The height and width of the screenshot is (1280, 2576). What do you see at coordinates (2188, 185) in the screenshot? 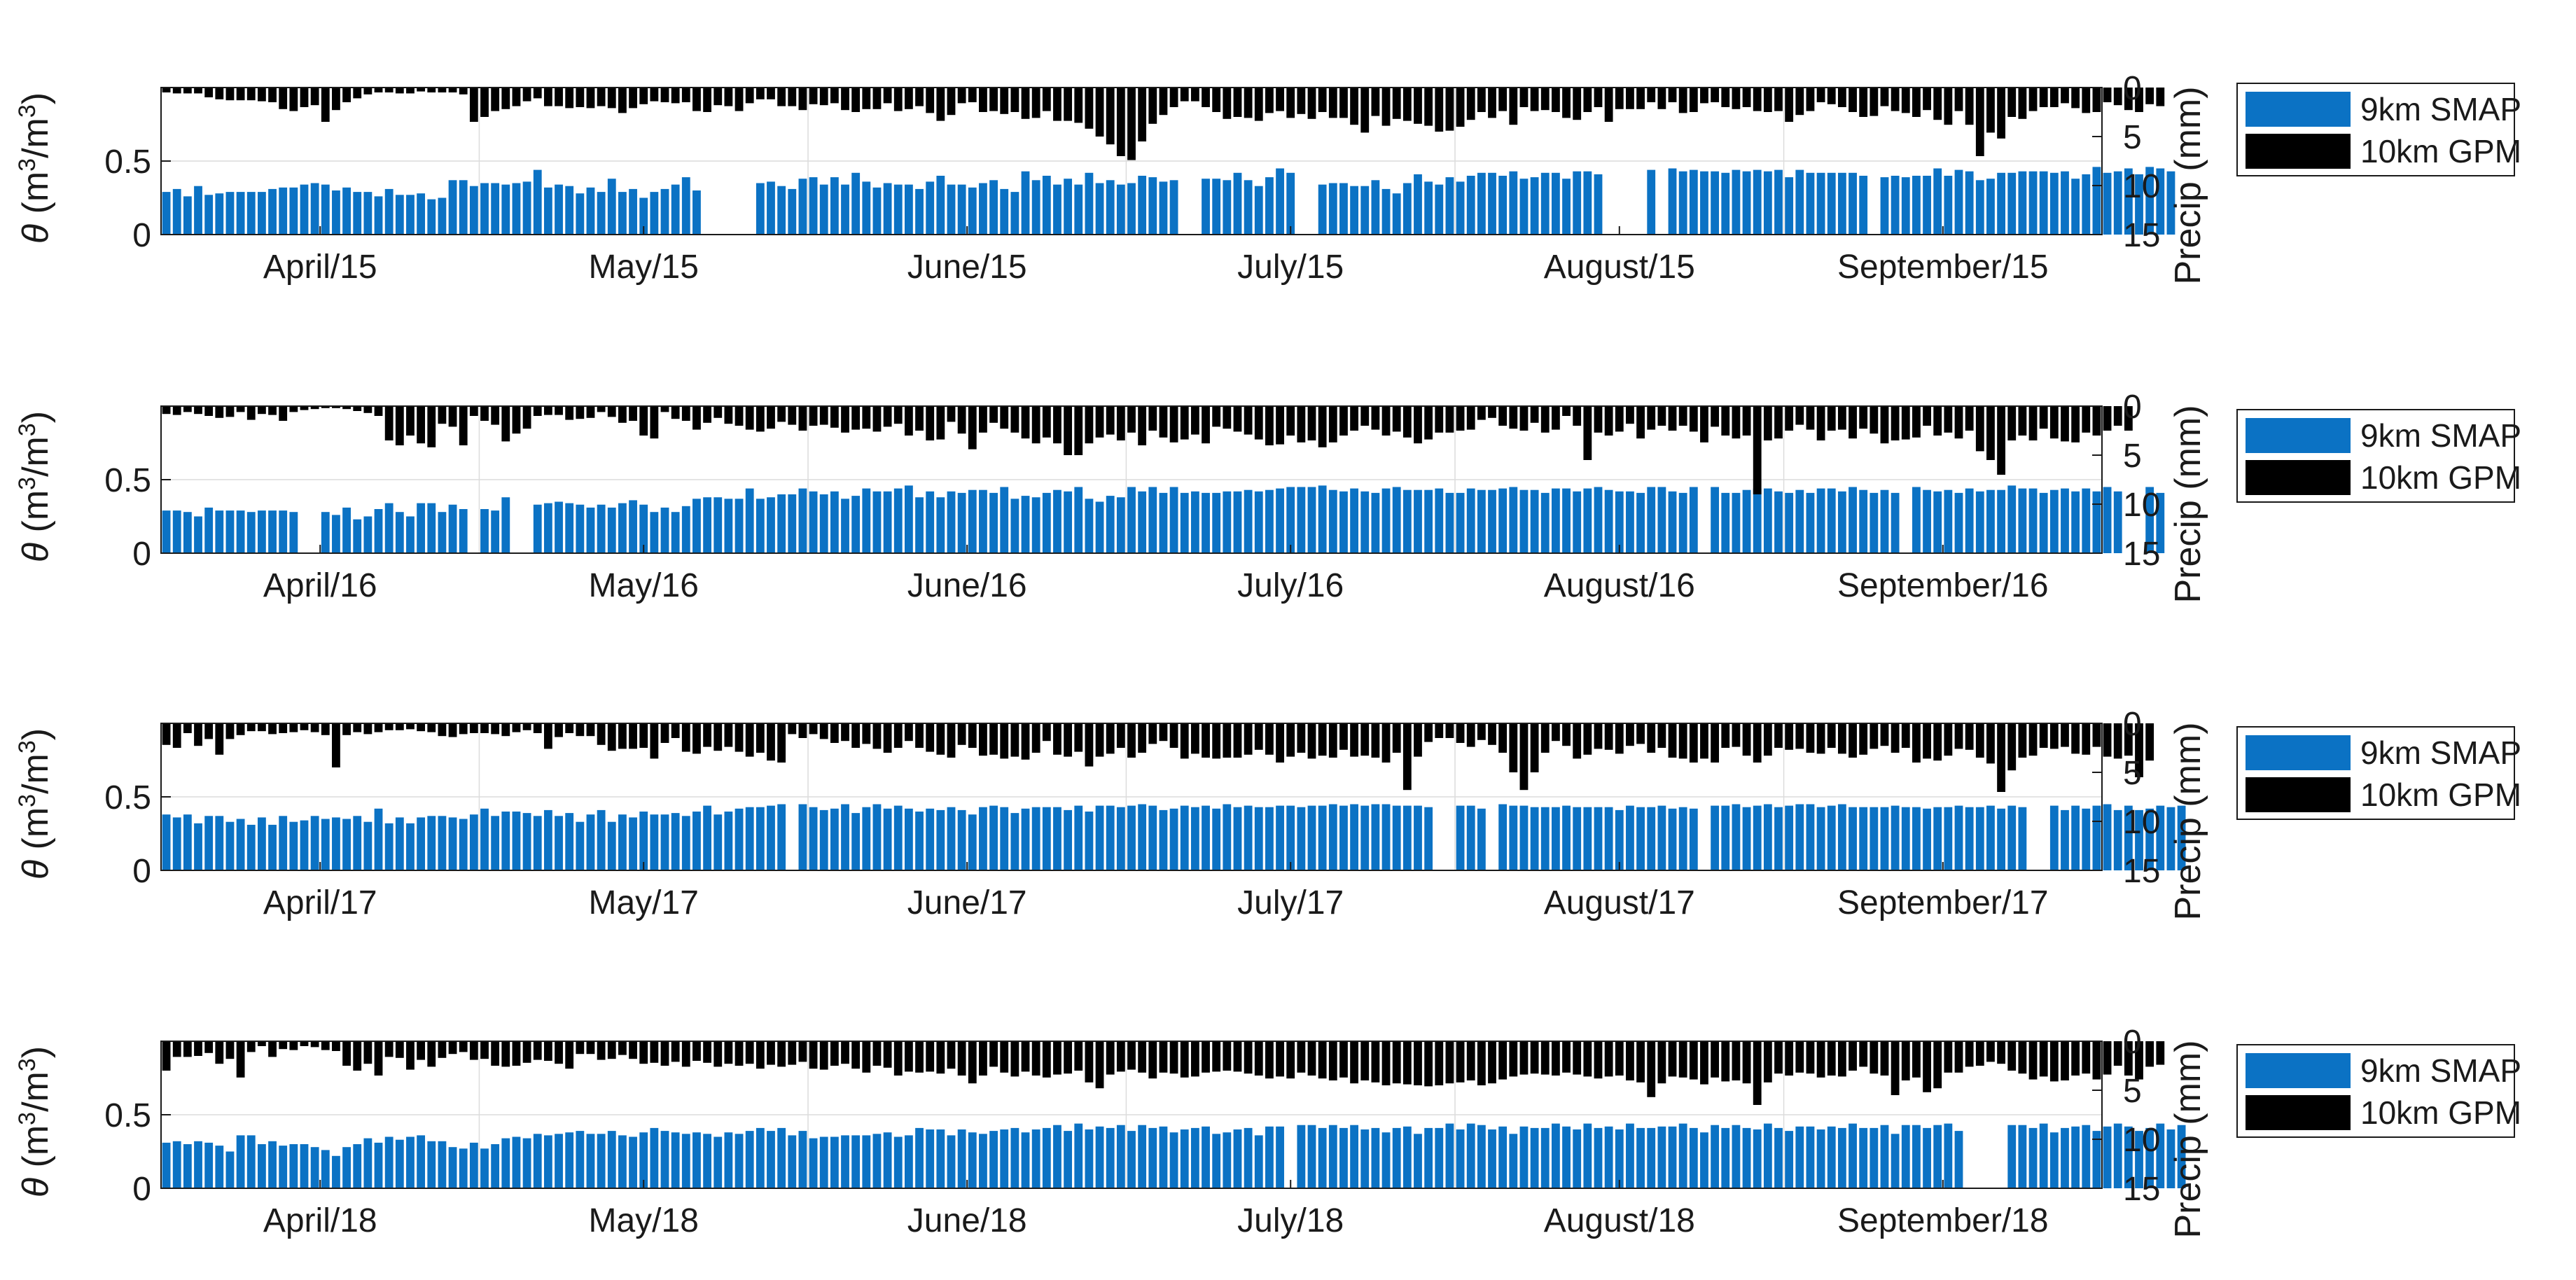
I see `right-axis-label: Precip (mm)` at bounding box center [2188, 185].